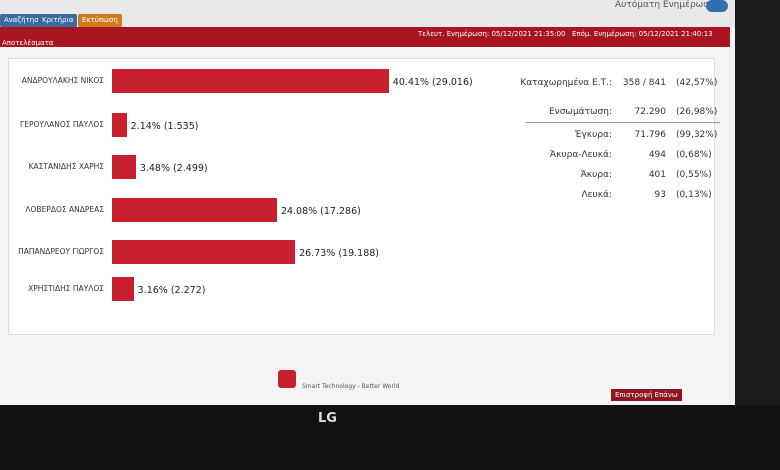 The height and width of the screenshot is (470, 780). I want to click on value-label: 24.08% (17.286), so click(320, 211).